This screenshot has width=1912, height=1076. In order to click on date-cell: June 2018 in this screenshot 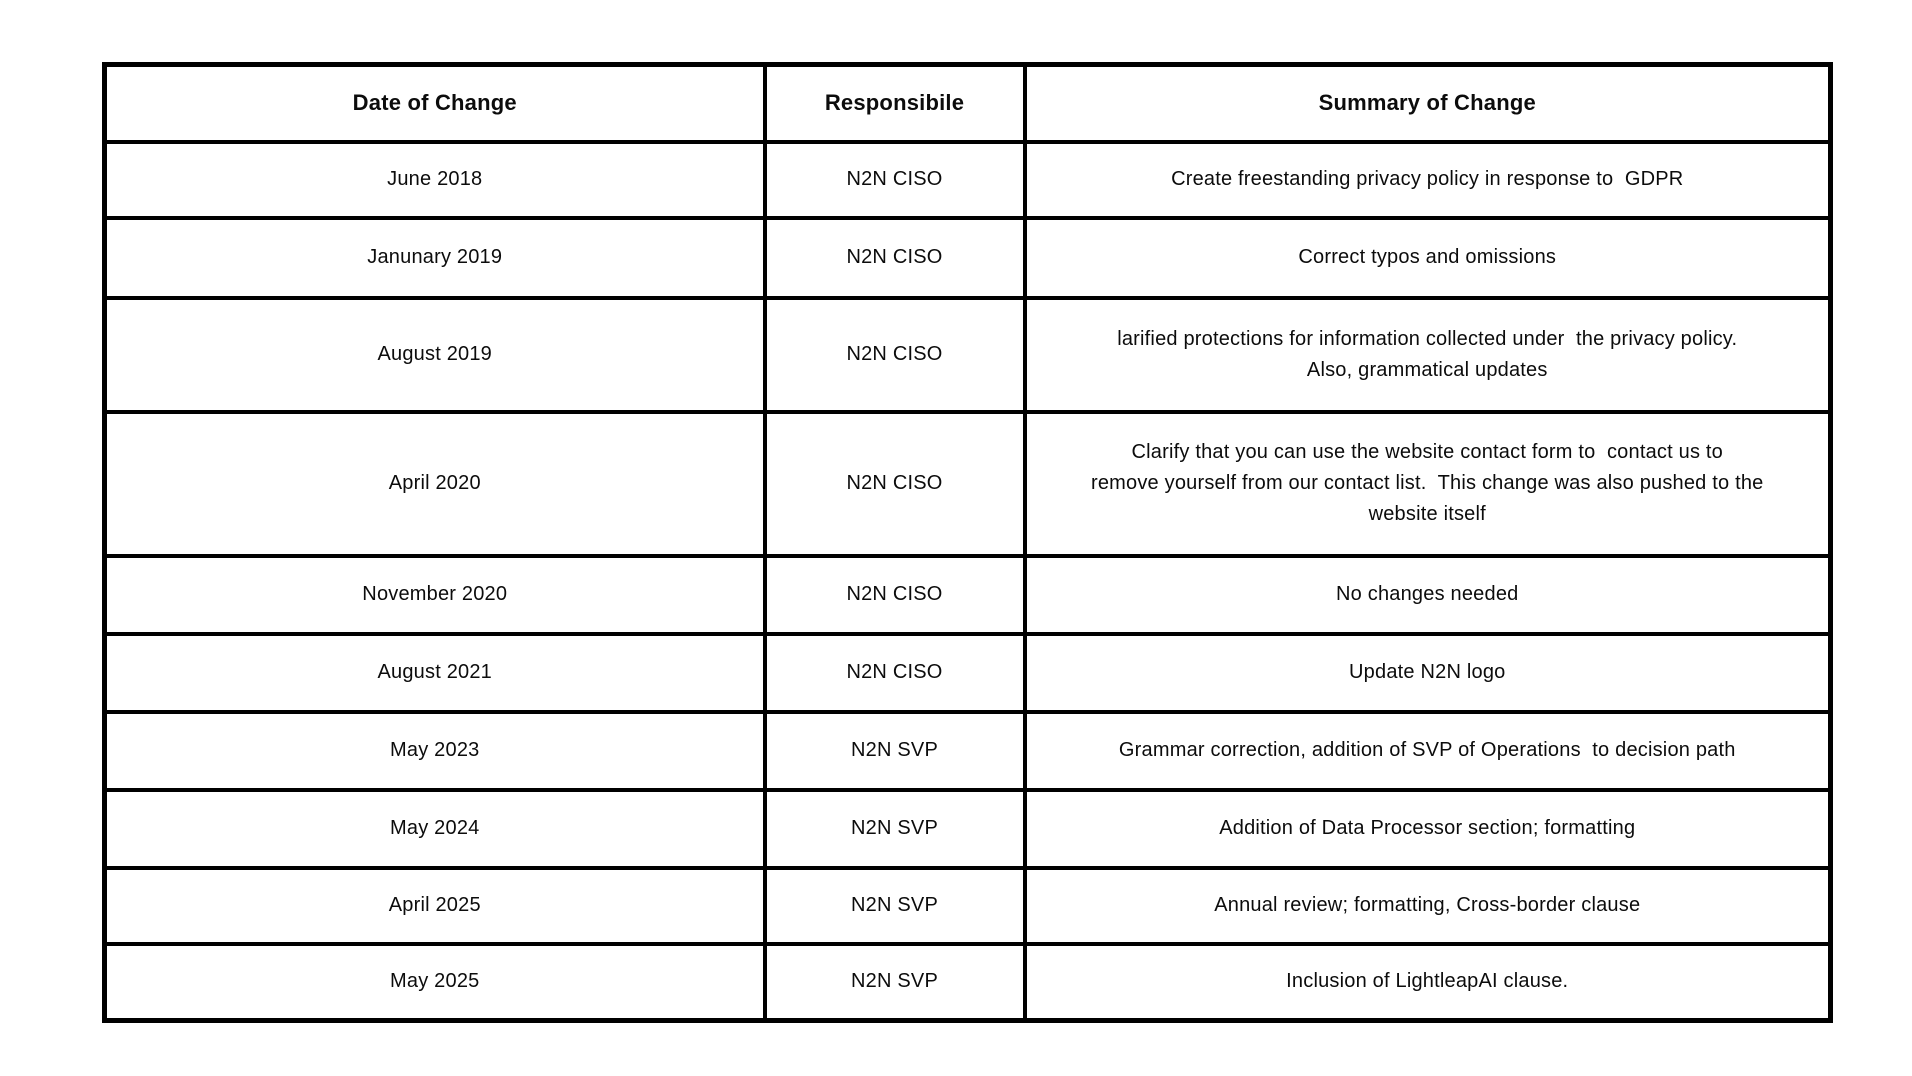, I will do `click(434, 179)`.